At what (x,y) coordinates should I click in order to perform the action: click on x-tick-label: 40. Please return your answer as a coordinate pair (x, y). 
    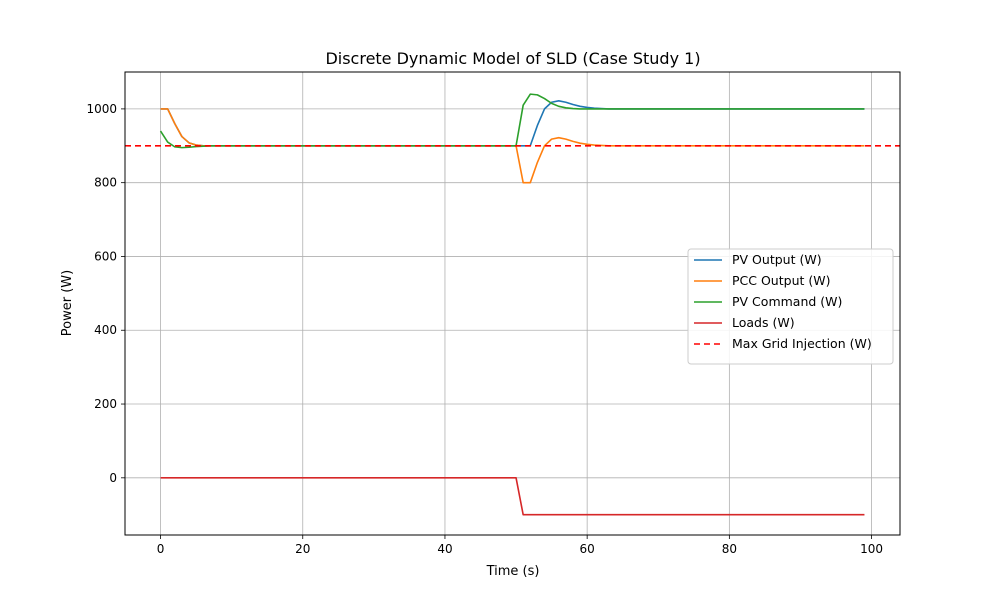
    Looking at the image, I should click on (444, 549).